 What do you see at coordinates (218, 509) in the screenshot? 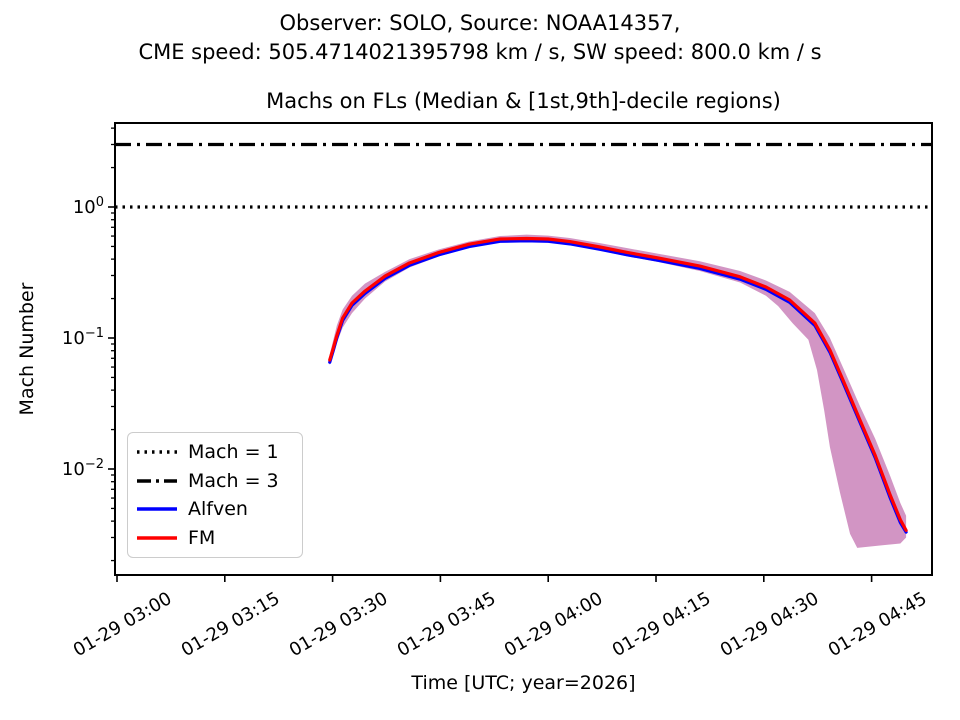
I see `legend-item-label: Alfven` at bounding box center [218, 509].